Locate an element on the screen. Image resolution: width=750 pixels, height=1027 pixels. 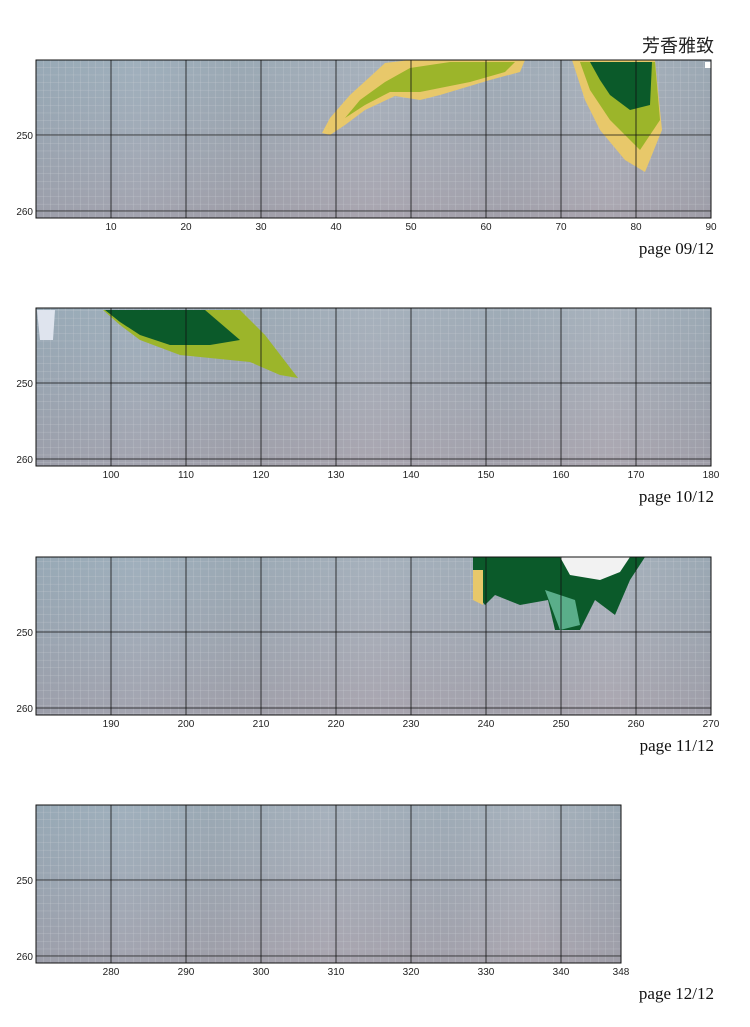
x-tick-label: 180 is located at coordinates (711, 475).